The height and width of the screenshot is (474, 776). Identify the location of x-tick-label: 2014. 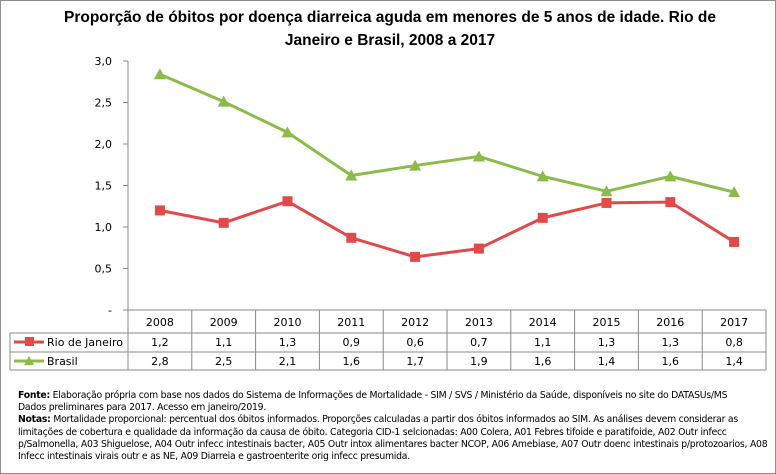
(543, 322).